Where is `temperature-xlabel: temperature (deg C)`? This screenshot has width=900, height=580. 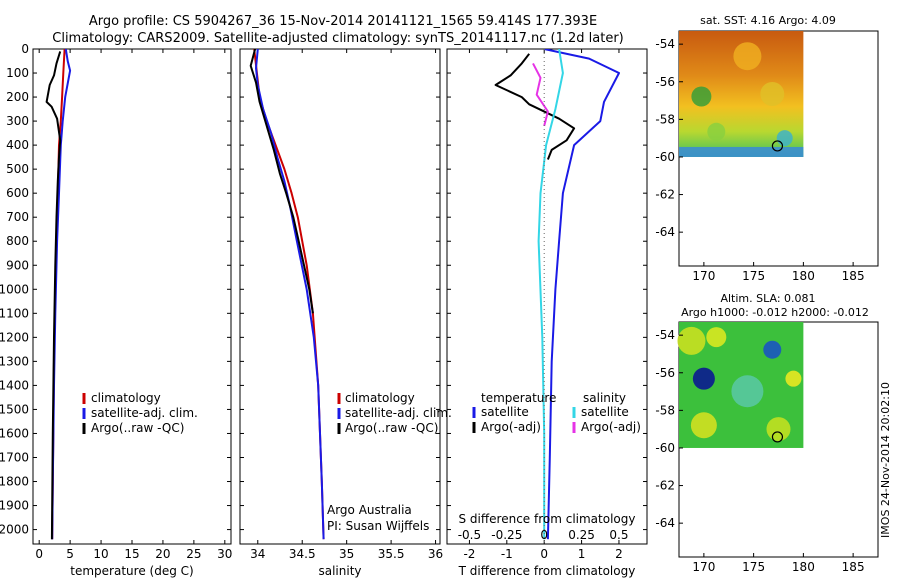
temperature-xlabel: temperature (deg C) is located at coordinates (131, 571).